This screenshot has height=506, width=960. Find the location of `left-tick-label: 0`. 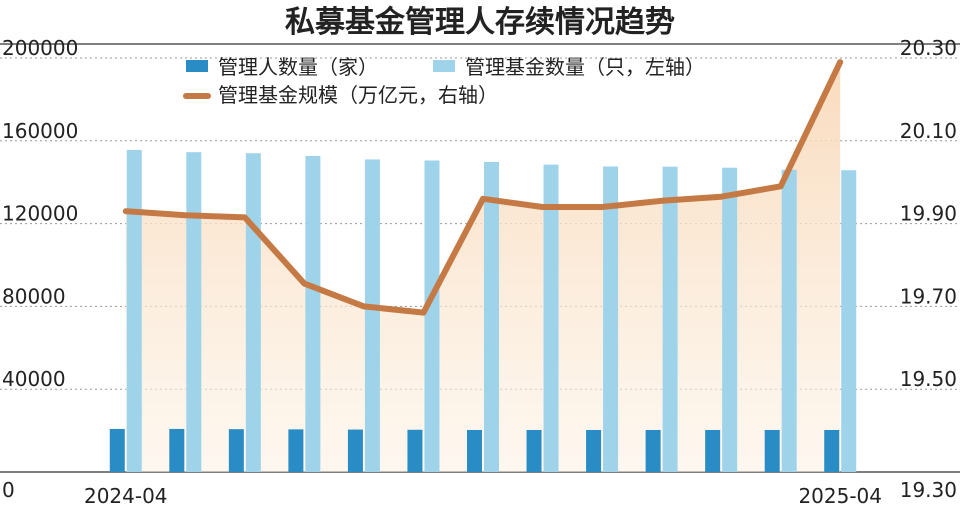

left-tick-label: 0 is located at coordinates (8, 490).